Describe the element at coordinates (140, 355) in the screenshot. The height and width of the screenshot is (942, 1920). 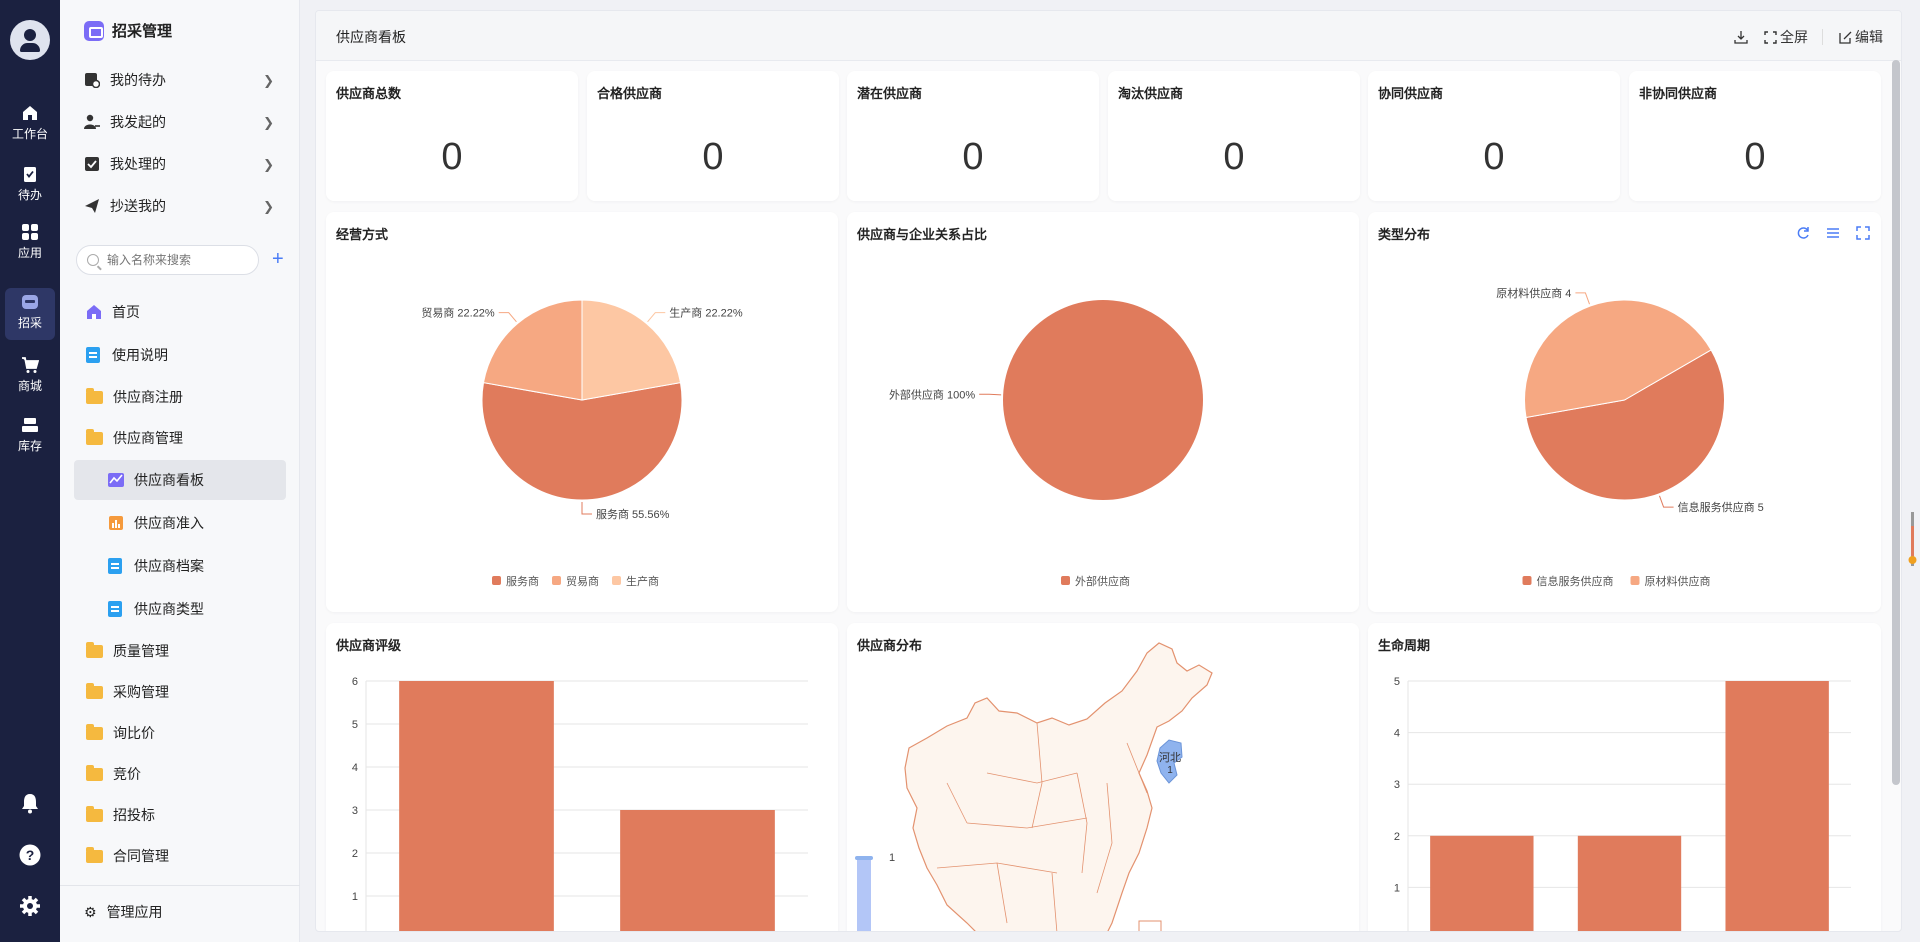
I see `nav-label: 使用说明` at that location.